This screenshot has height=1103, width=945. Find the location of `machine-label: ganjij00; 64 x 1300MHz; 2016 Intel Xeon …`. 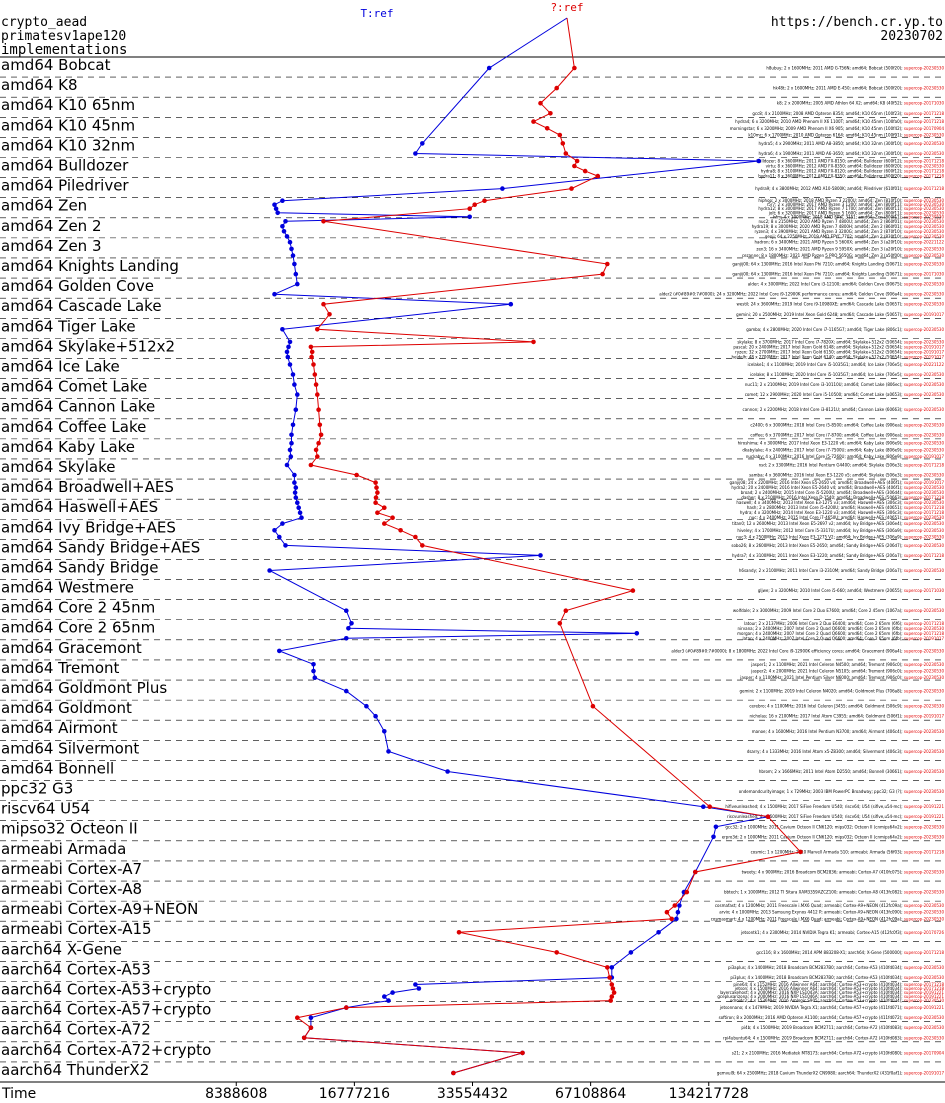

machine-label: ganjij00; 64 x 1300MHz; 2016 Intel Xeon … is located at coordinates (838, 274).